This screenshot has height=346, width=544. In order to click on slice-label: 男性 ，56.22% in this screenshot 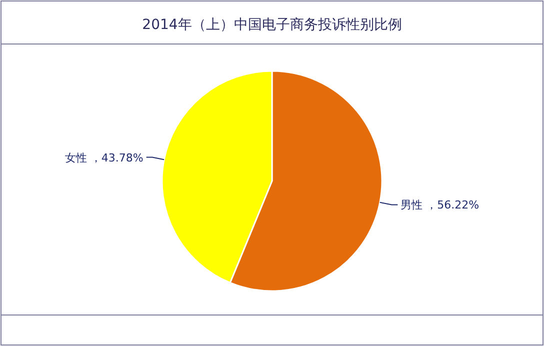, I will do `click(440, 205)`.